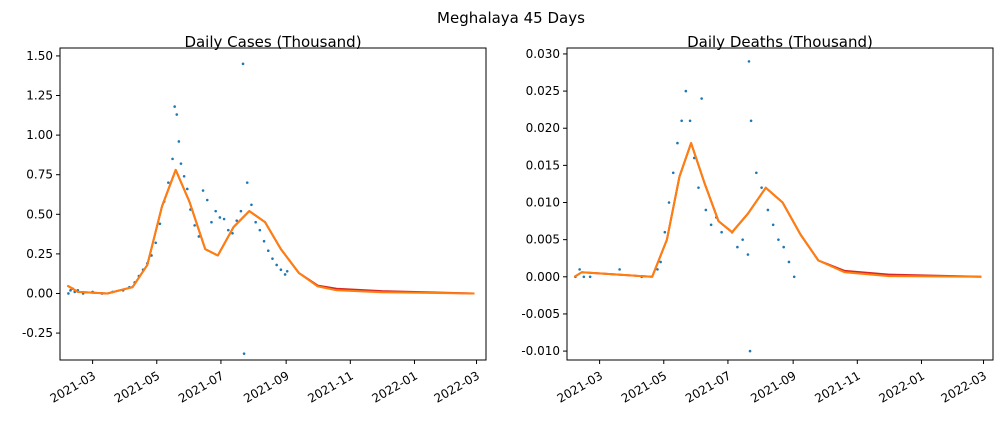  I want to click on deaths-xtick-label: 2021-09, so click(773, 386).